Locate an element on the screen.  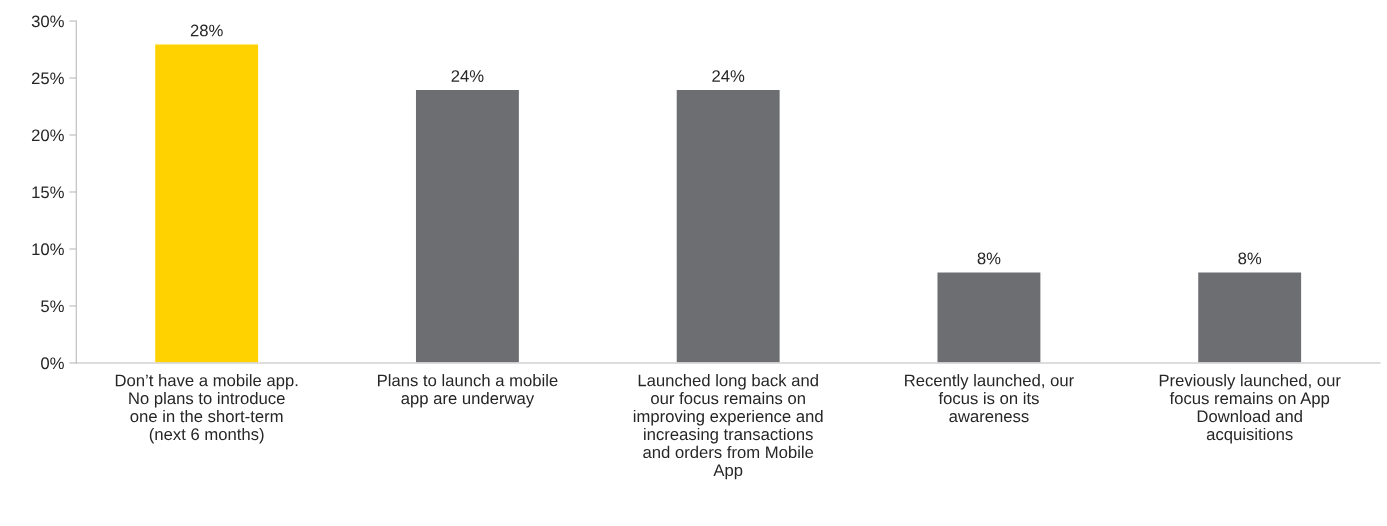
y-tick-label: 30% is located at coordinates (47, 21).